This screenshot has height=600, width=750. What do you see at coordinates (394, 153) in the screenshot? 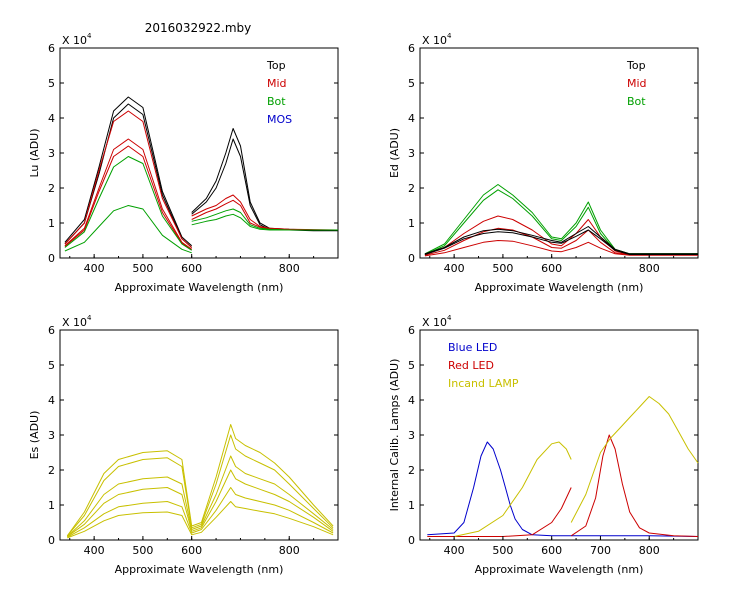
I see `y-axis-label: Ed (ADU)` at bounding box center [394, 153].